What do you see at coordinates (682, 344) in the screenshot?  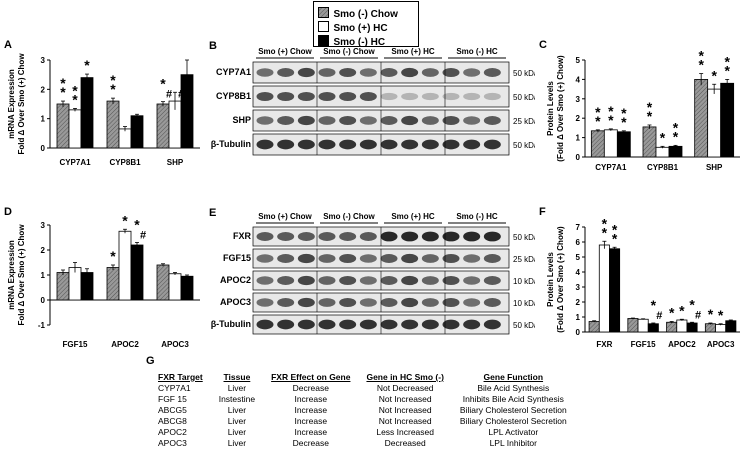 I see `category-label: APOC2` at bounding box center [682, 344].